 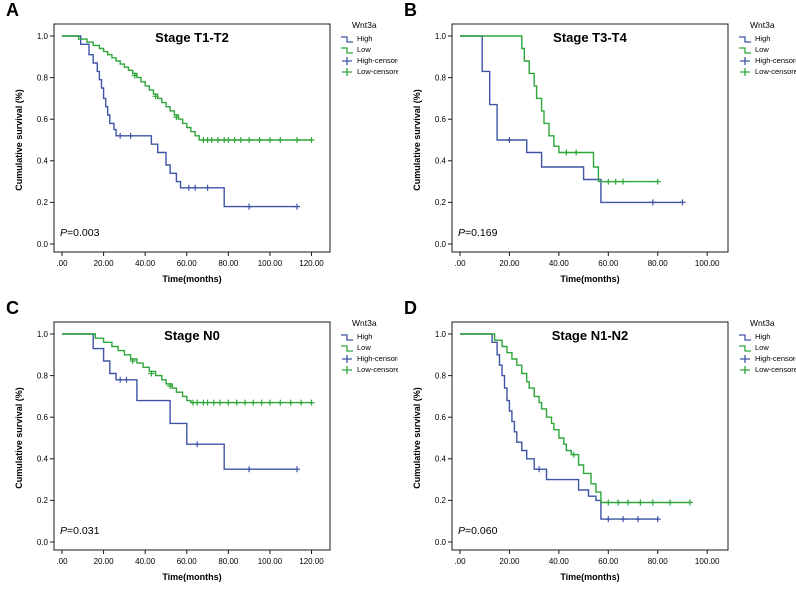 What do you see at coordinates (347, 348) in the screenshot?
I see `low-line-icon` at bounding box center [347, 348].